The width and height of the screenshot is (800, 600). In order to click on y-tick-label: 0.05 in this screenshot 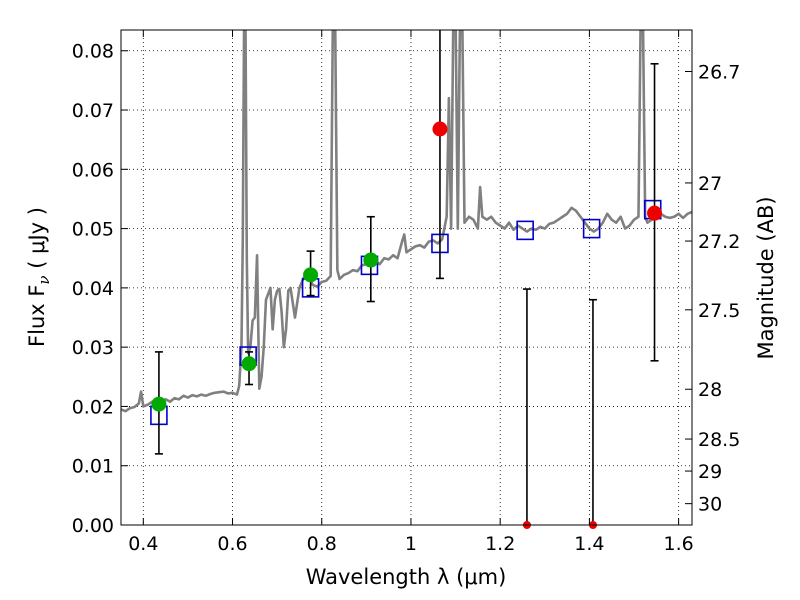, I will do `click(93, 230)`.